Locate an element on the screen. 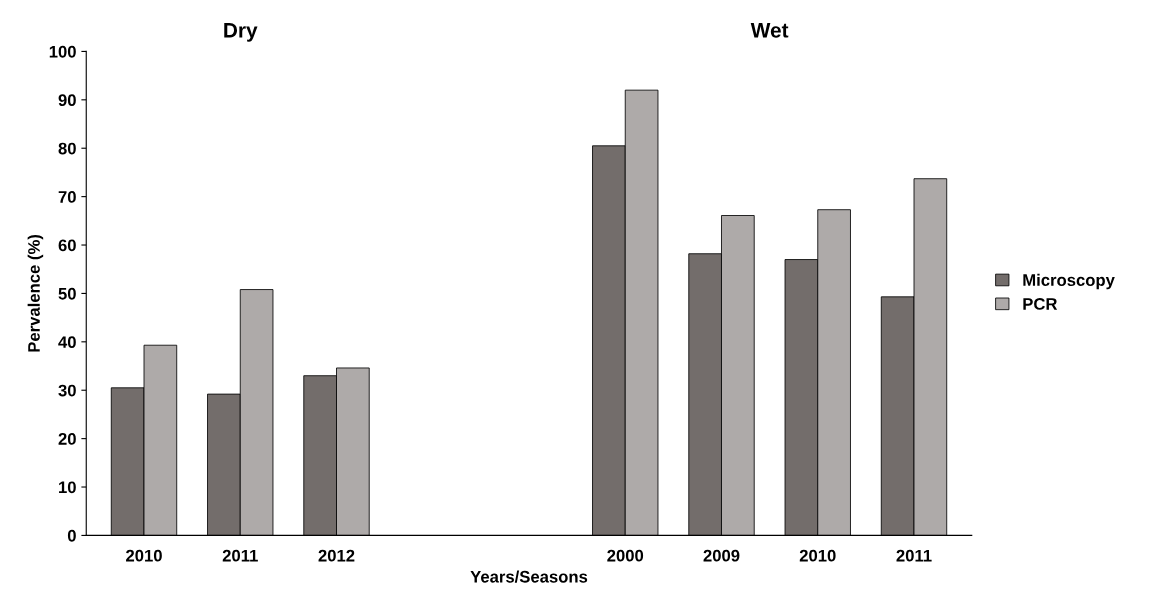  x-axis-title: Years/Seasons is located at coordinates (529, 576).